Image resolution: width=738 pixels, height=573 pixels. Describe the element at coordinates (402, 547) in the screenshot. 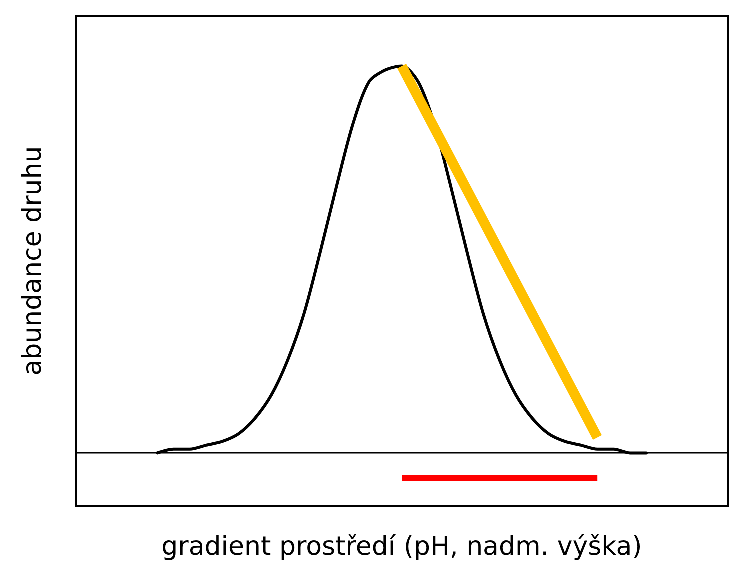

I see `x-axis-title: gradient prostředí (pH, nadm. výška)` at that location.